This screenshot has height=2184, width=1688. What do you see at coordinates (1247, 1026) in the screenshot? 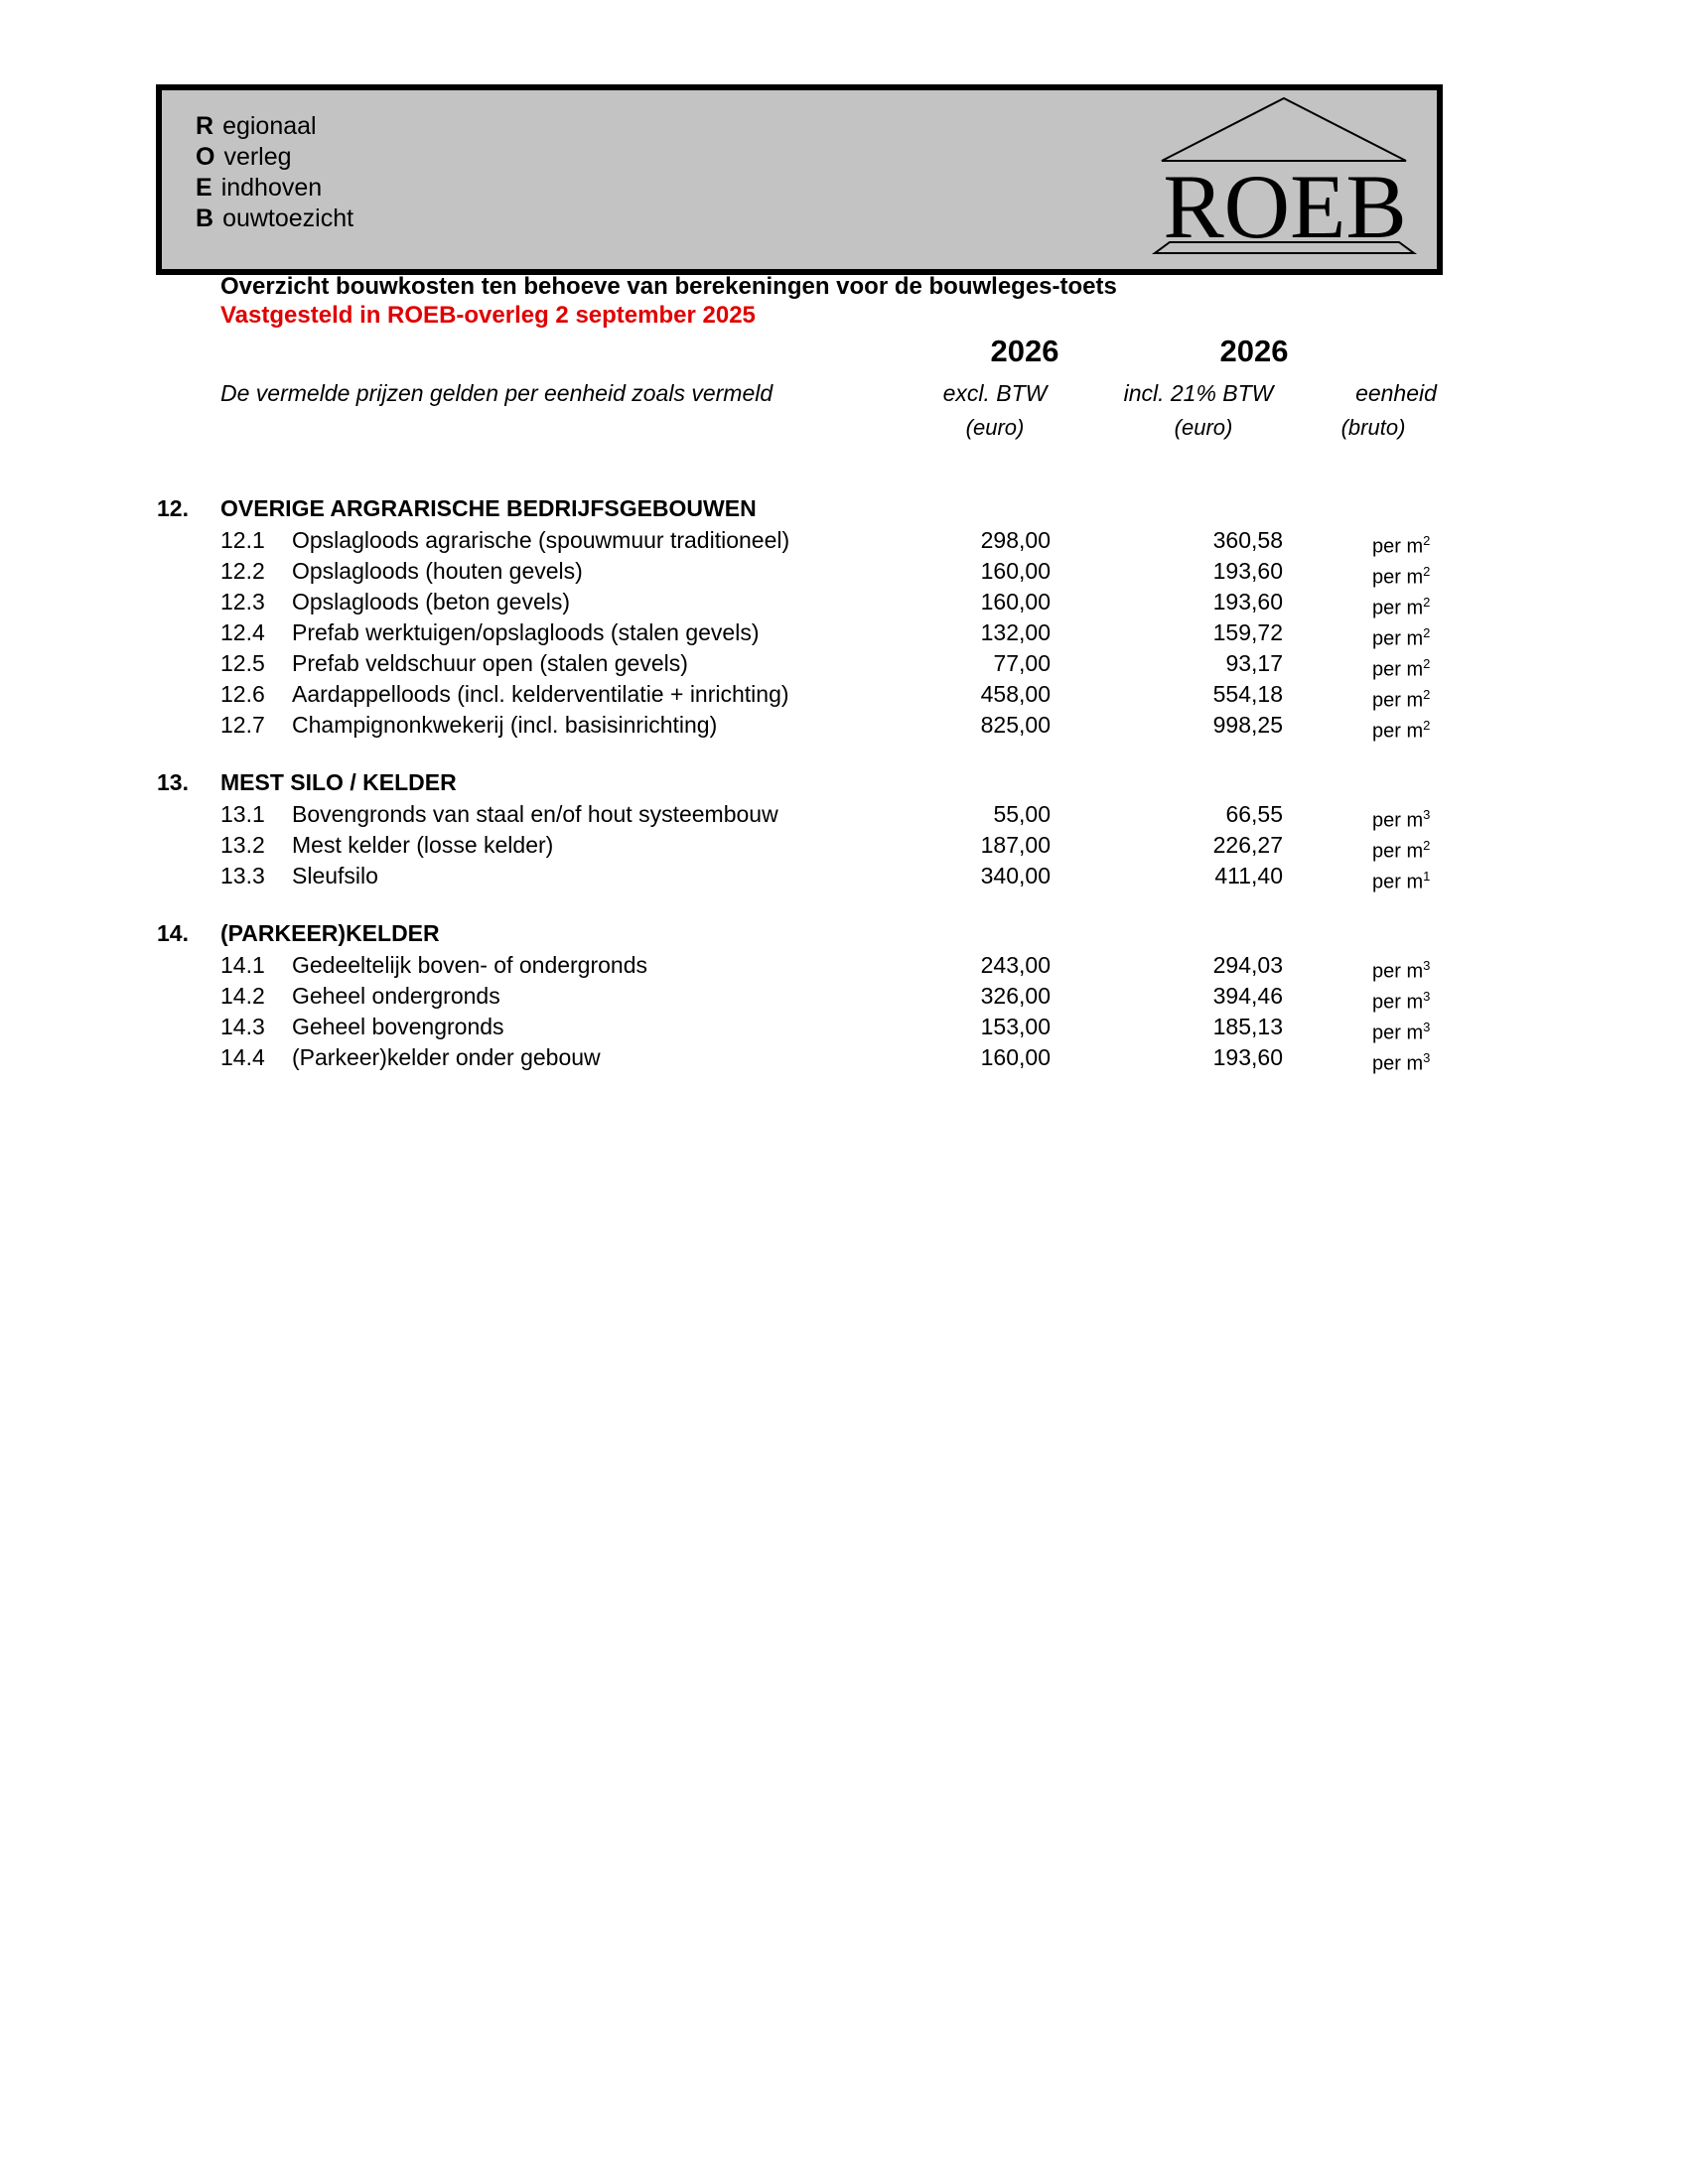
I see `price-incl-btw: 185,13` at bounding box center [1247, 1026].